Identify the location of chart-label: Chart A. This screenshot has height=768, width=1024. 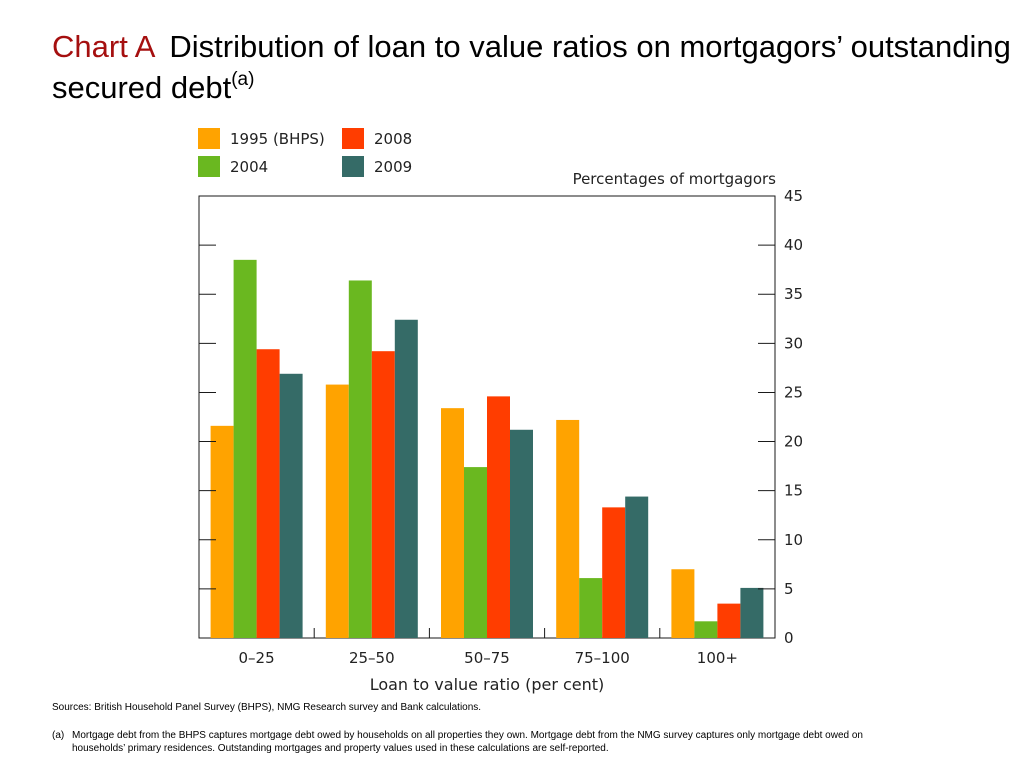
(104, 46).